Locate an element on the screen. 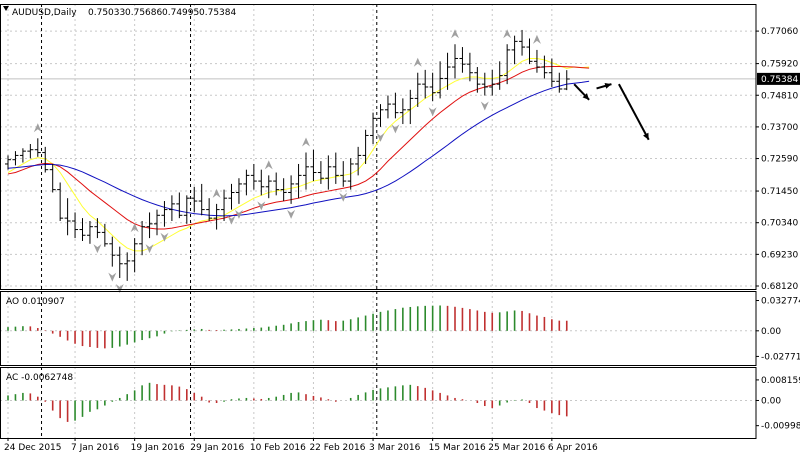 Image resolution: width=800 pixels, height=461 pixels. time-tick-label: 6 Apr 2016 is located at coordinates (573, 448).